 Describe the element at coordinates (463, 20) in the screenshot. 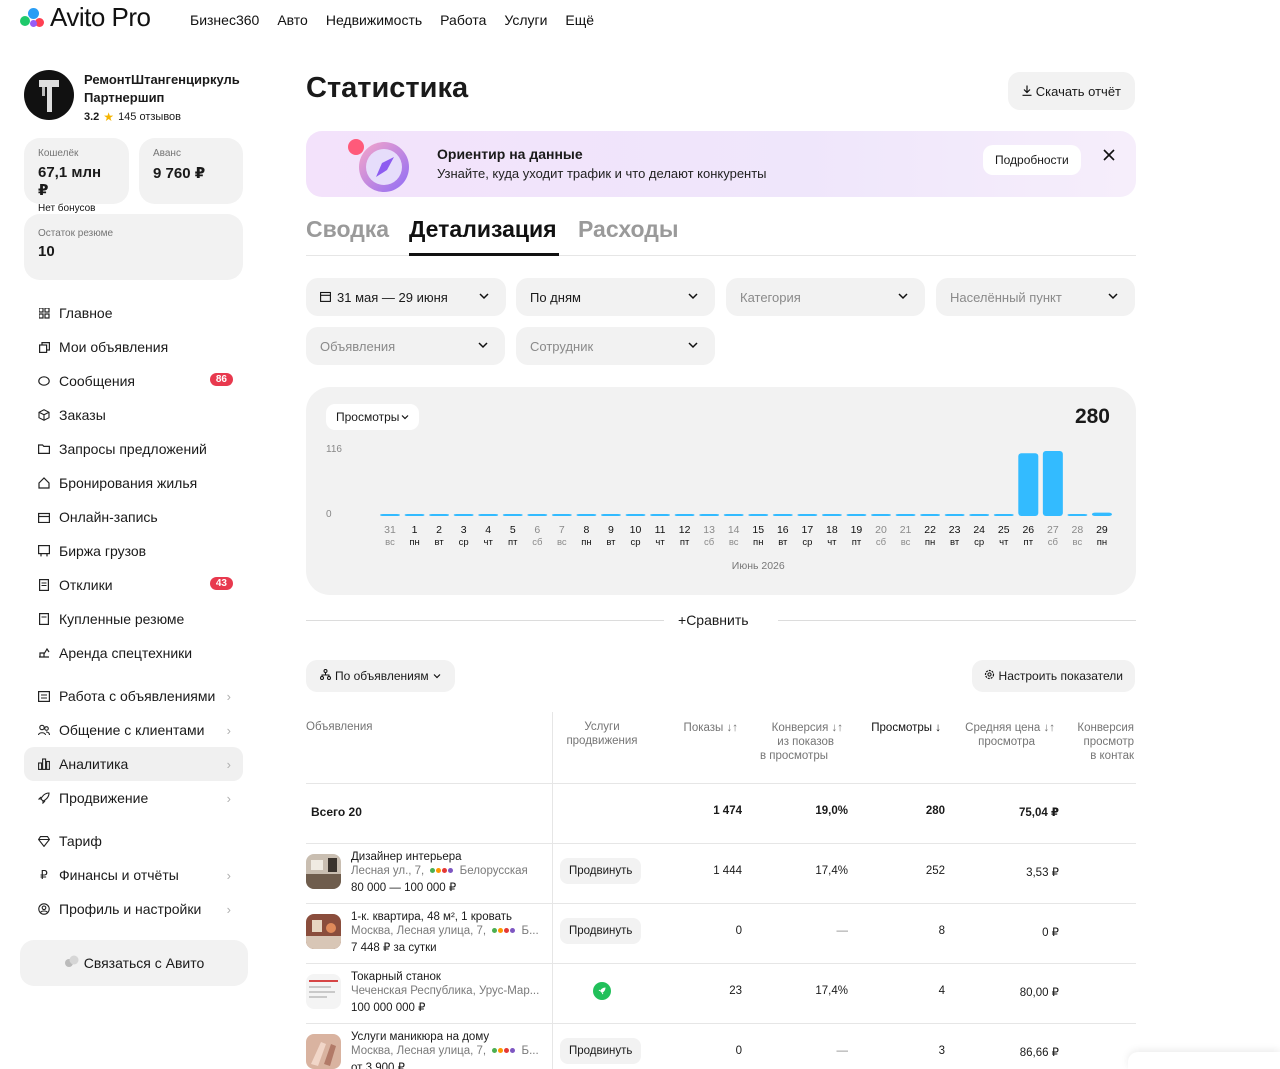

I see `nav-jobs: Работа` at that location.